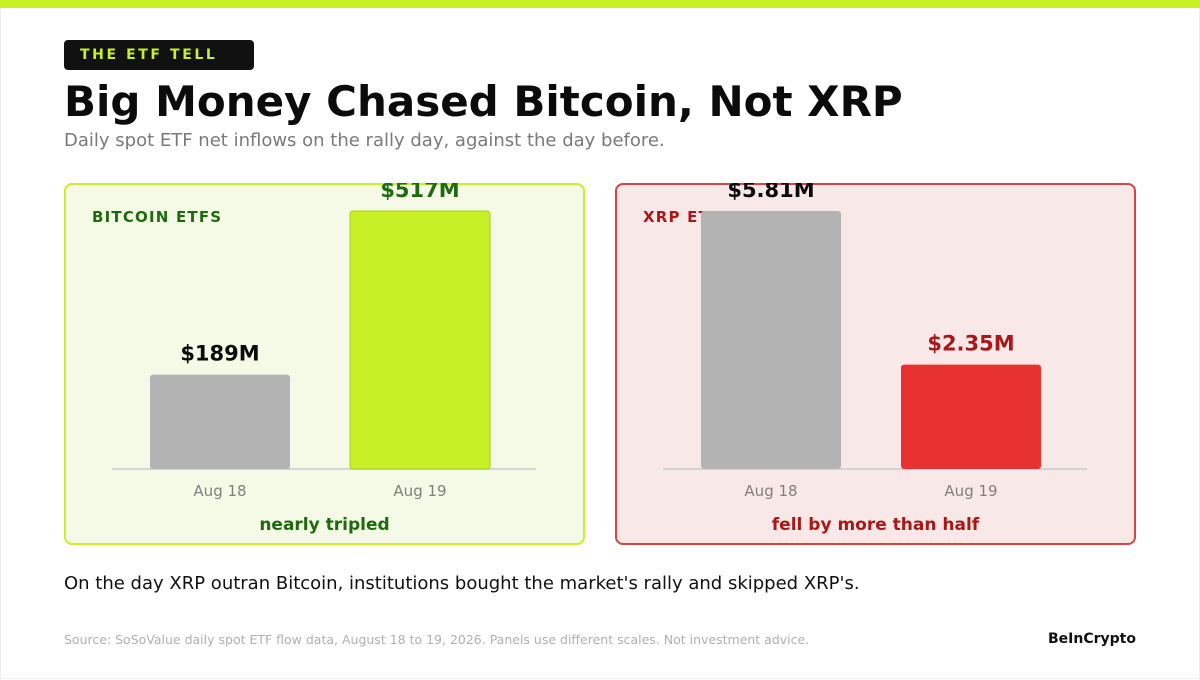 The height and width of the screenshot is (680, 1200). Describe the element at coordinates (324, 525) in the screenshot. I see `panel-note-bitcoin: nearly tripled` at that location.